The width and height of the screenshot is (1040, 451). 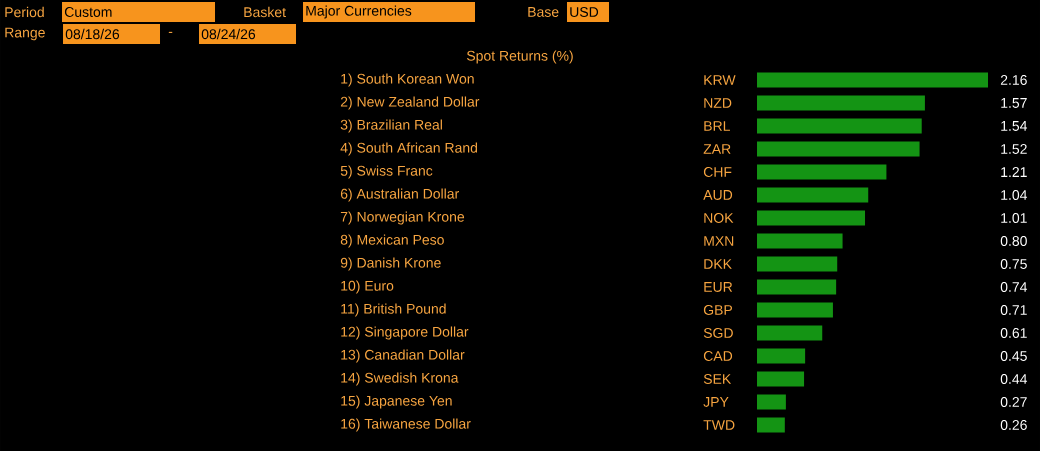 I want to click on text: Basket, so click(x=265, y=12).